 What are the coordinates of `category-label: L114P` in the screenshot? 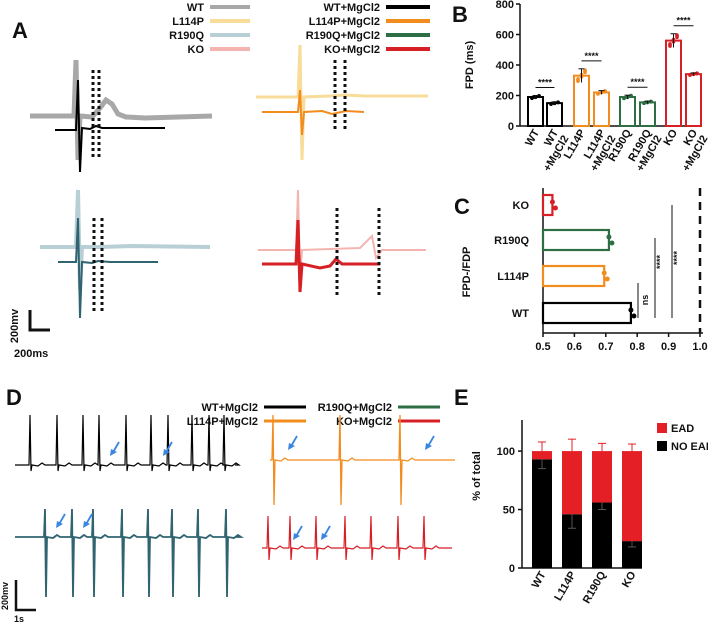 It's located at (513, 277).